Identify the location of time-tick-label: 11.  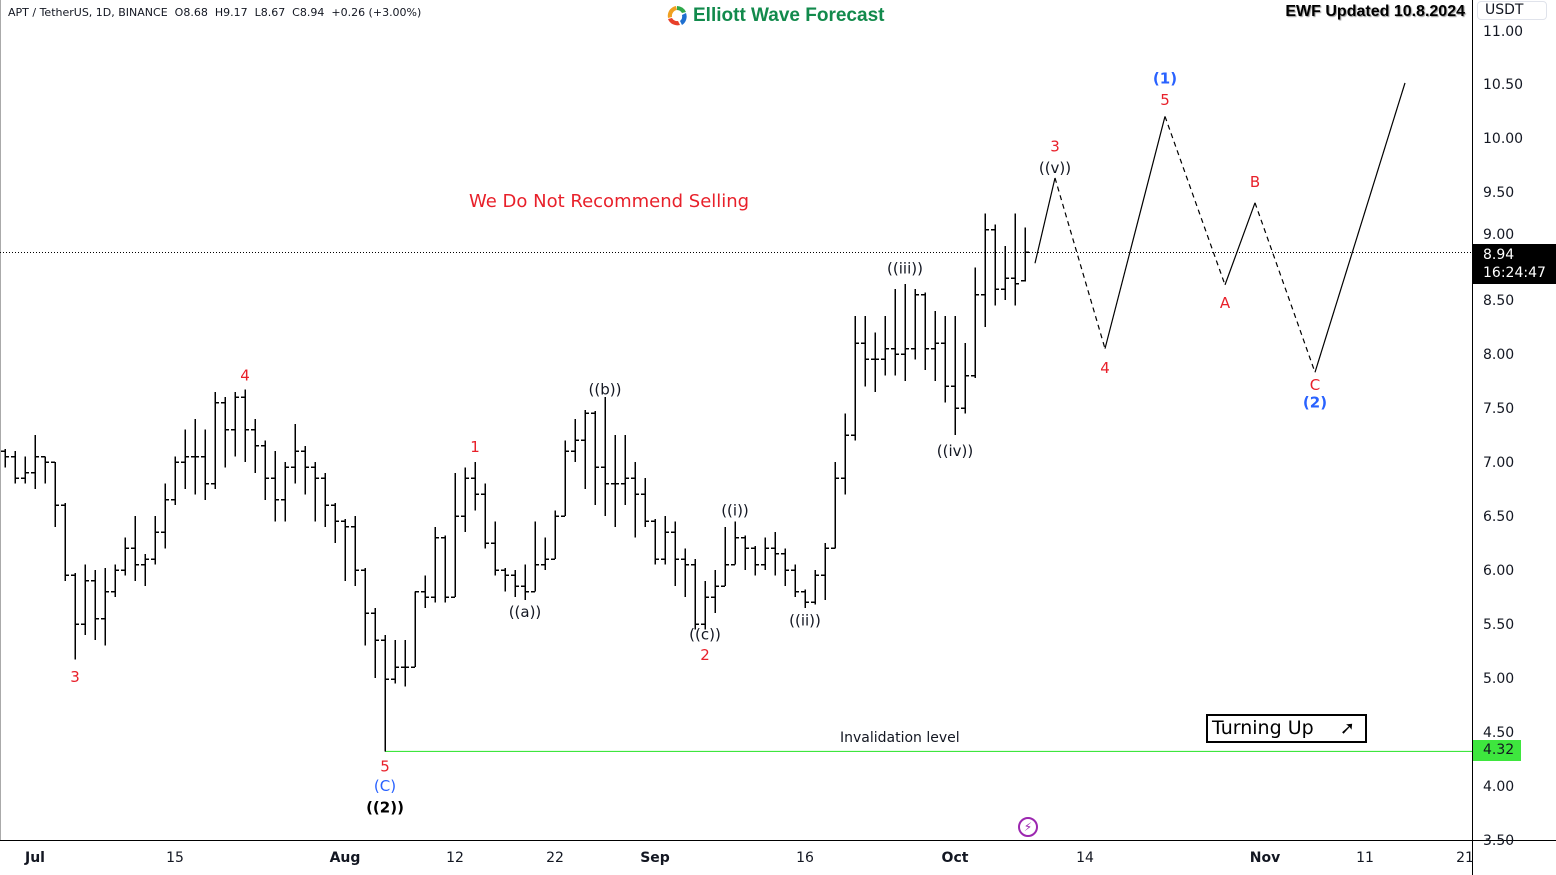
(1365, 858).